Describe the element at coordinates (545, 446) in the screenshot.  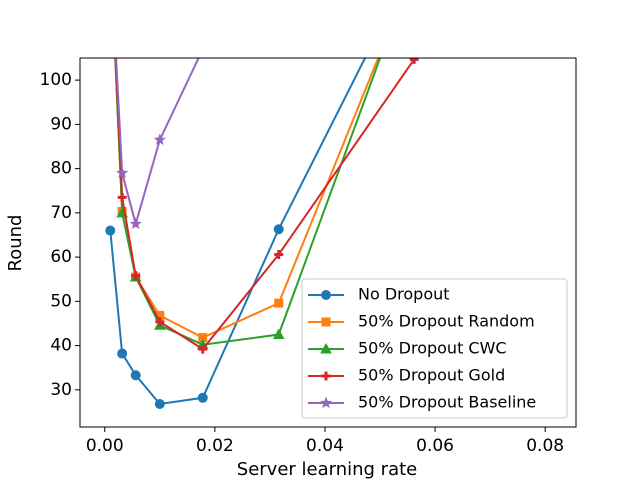
I see `x-tick-label: 0.08` at that location.